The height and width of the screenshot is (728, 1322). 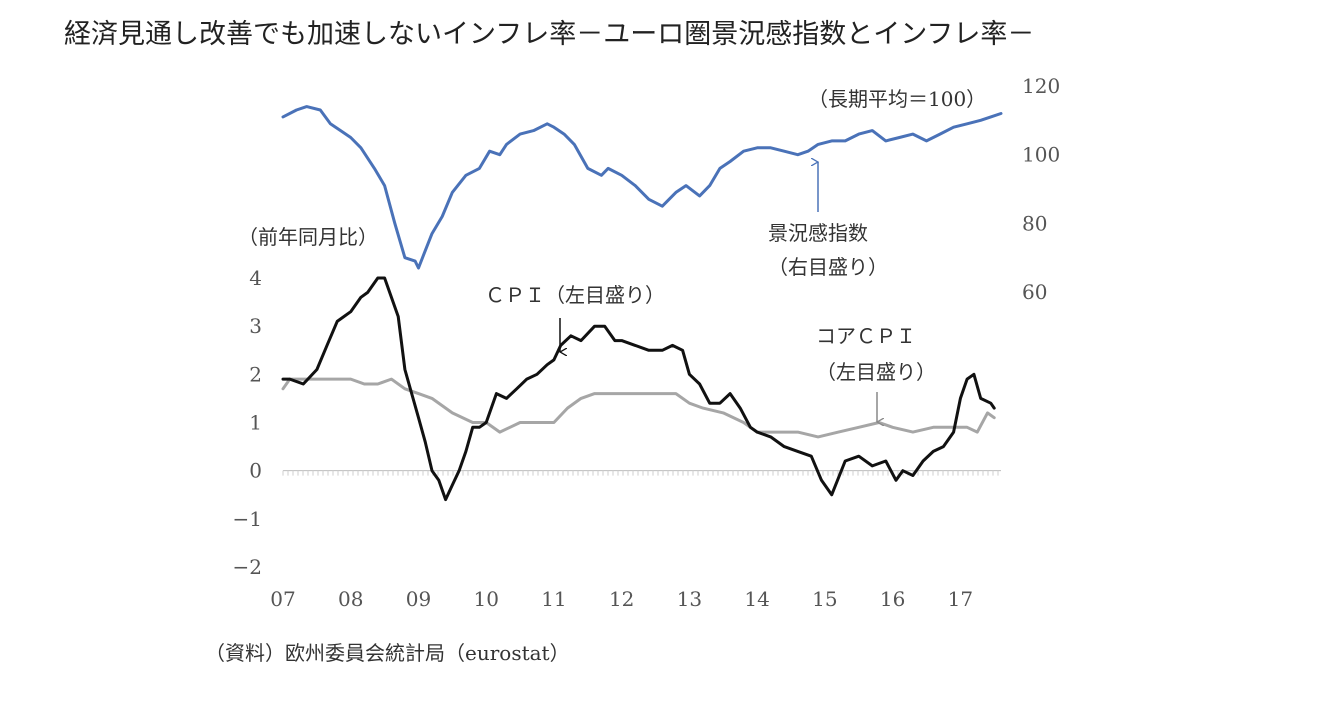 What do you see at coordinates (828, 267) in the screenshot?
I see `esi-annotation-line2: （右目盛り）` at bounding box center [828, 267].